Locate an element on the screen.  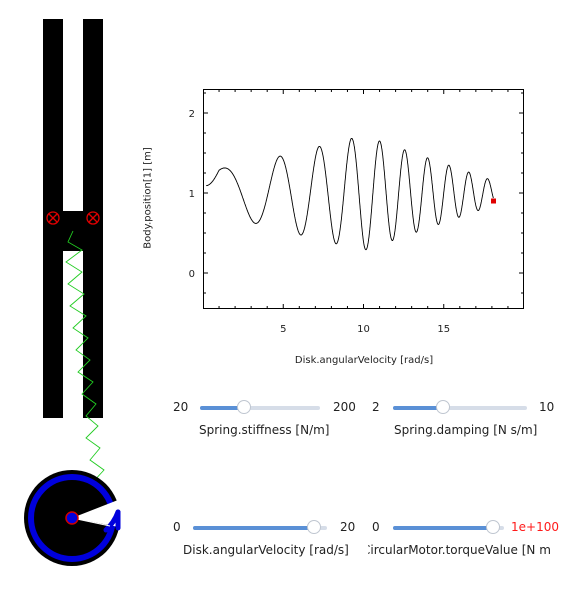
angvel-track is located at coordinates (260, 527).